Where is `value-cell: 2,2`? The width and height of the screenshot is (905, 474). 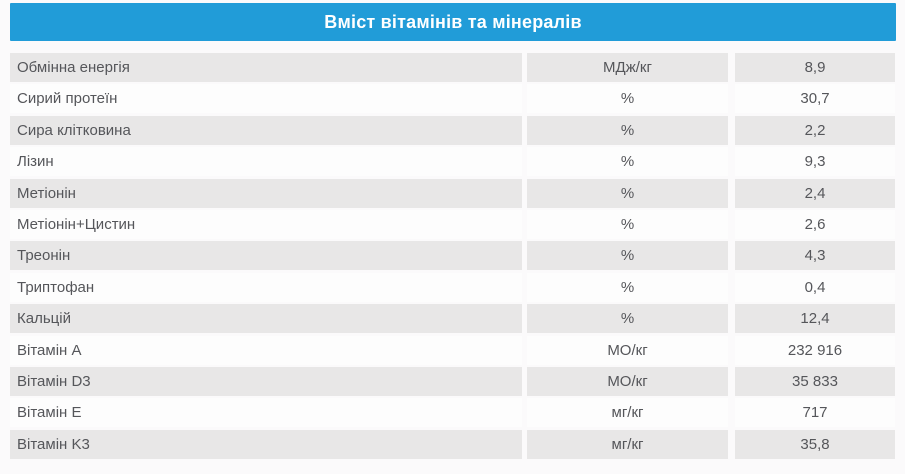
value-cell: 2,2 is located at coordinates (815, 130).